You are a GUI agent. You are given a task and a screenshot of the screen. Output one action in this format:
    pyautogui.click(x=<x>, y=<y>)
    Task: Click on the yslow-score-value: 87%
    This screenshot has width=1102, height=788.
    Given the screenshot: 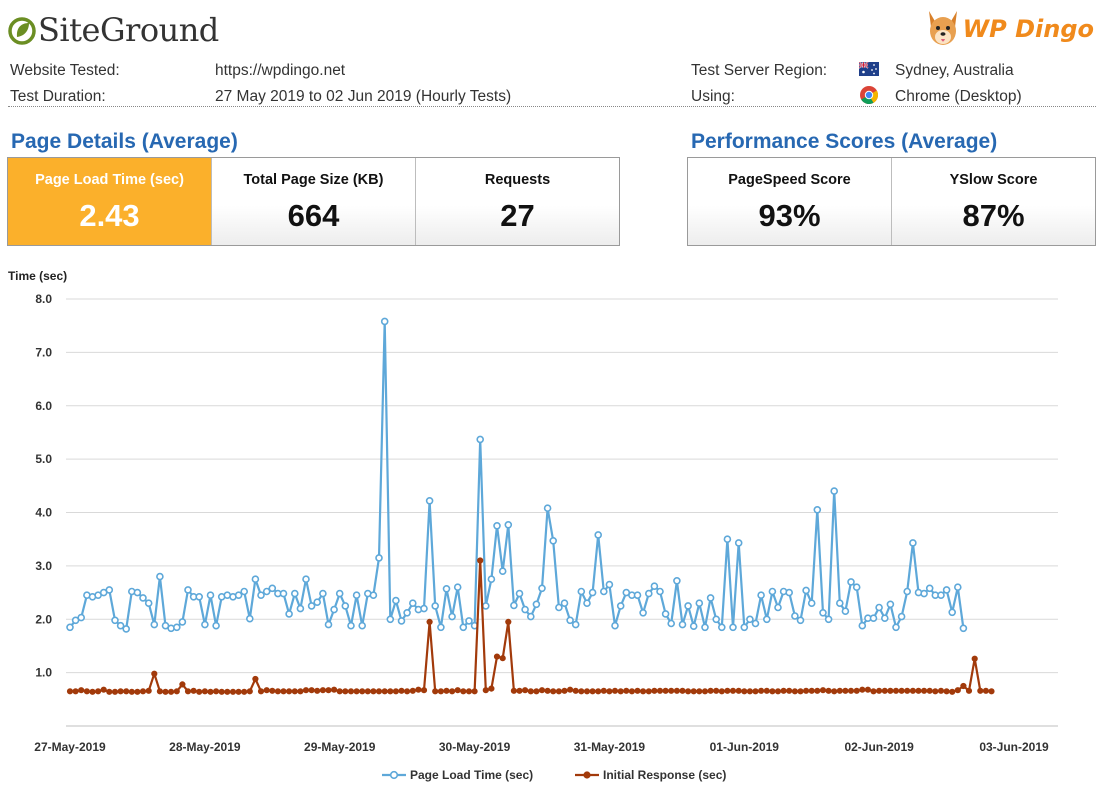 What is the action you would take?
    pyautogui.click(x=993, y=215)
    